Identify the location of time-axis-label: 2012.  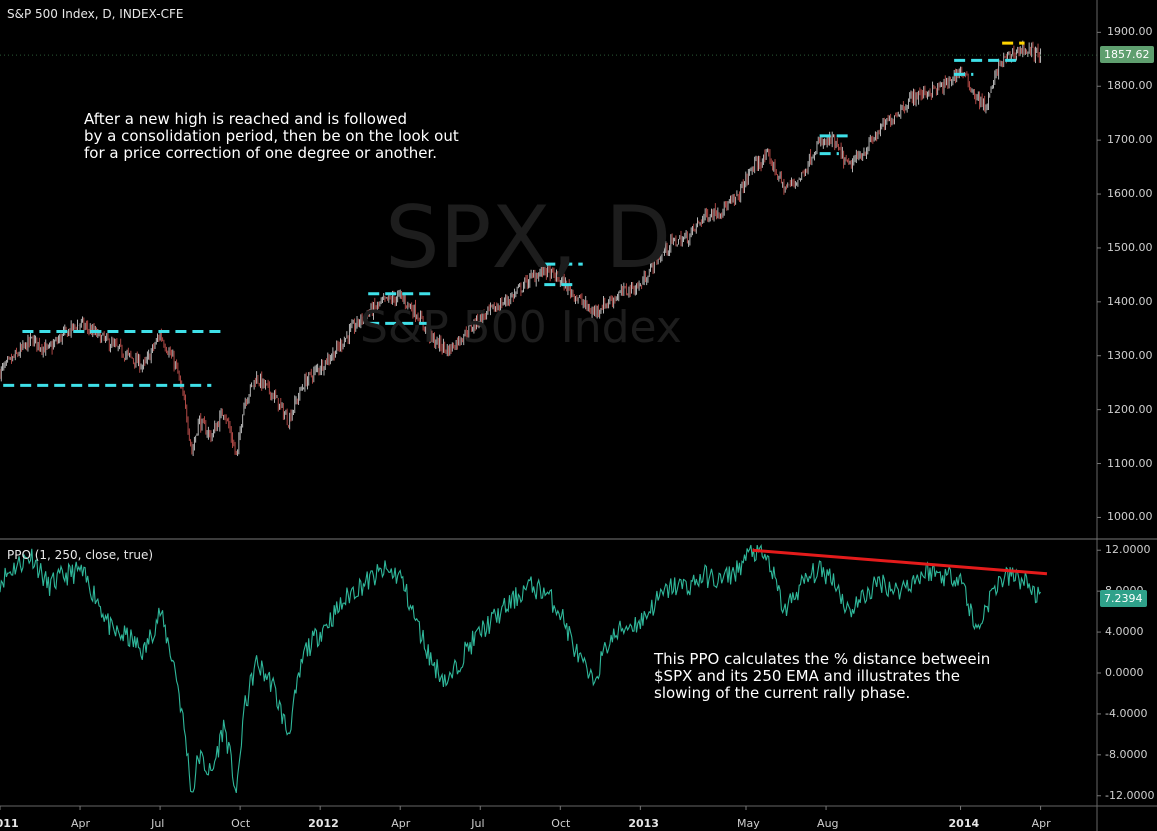
(323, 823).